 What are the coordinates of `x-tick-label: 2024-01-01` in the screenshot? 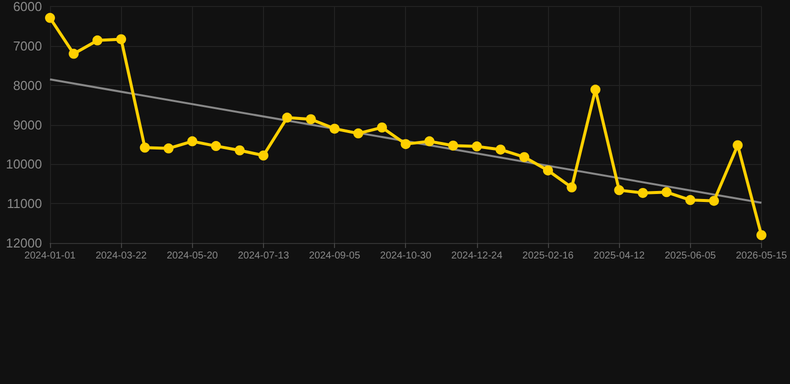 It's located at (50, 256).